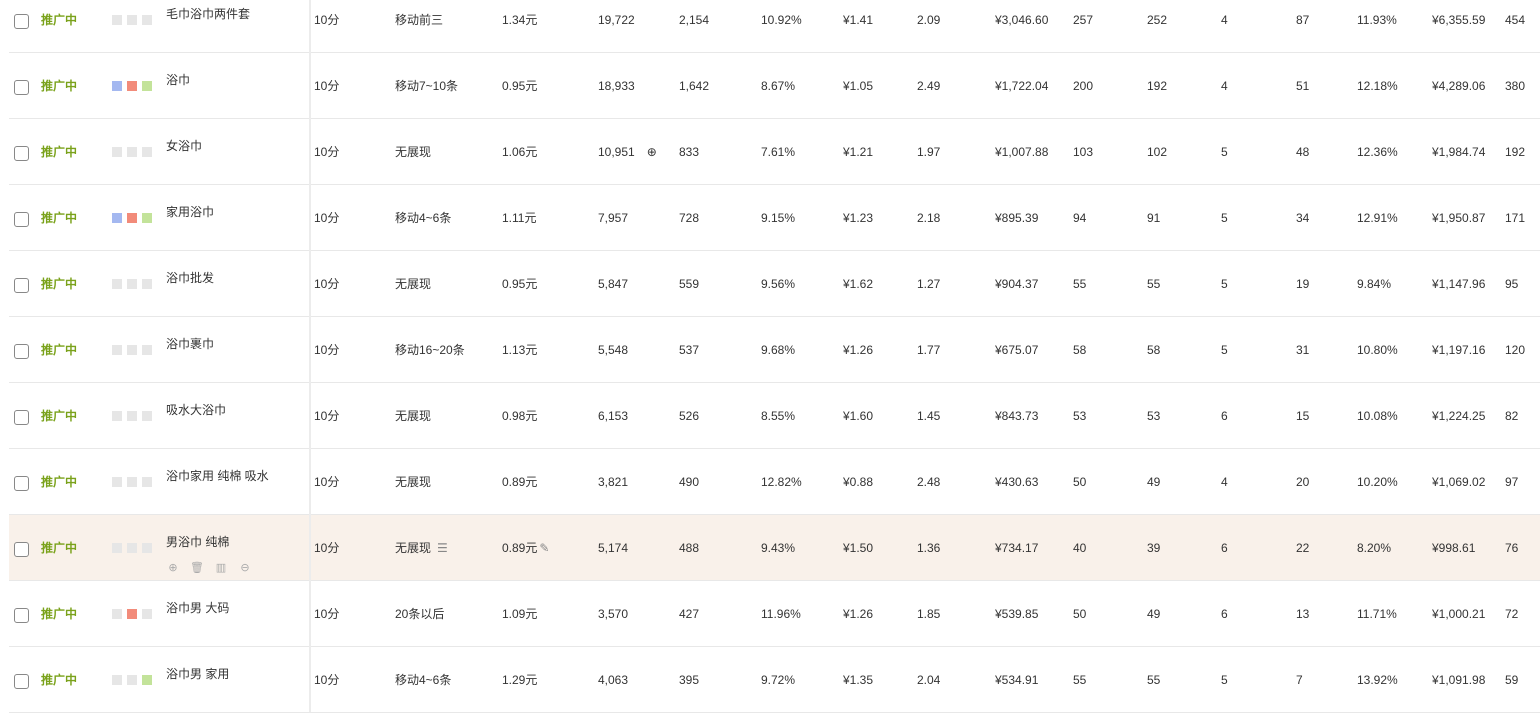 The width and height of the screenshot is (1540, 713). Describe the element at coordinates (544, 548) in the screenshot. I see `edit-pencil-icon: ✎` at that location.